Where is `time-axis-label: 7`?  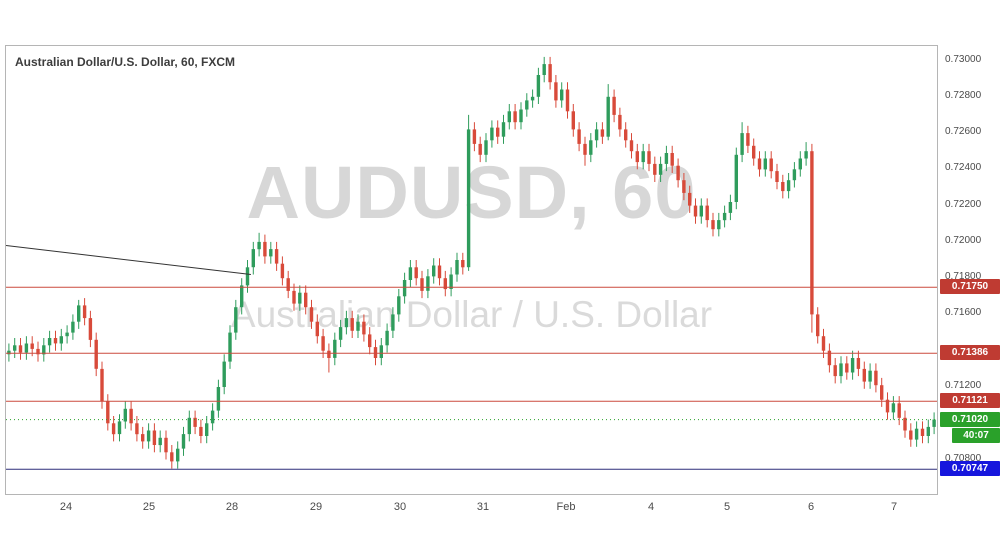 time-axis-label: 7 is located at coordinates (894, 507).